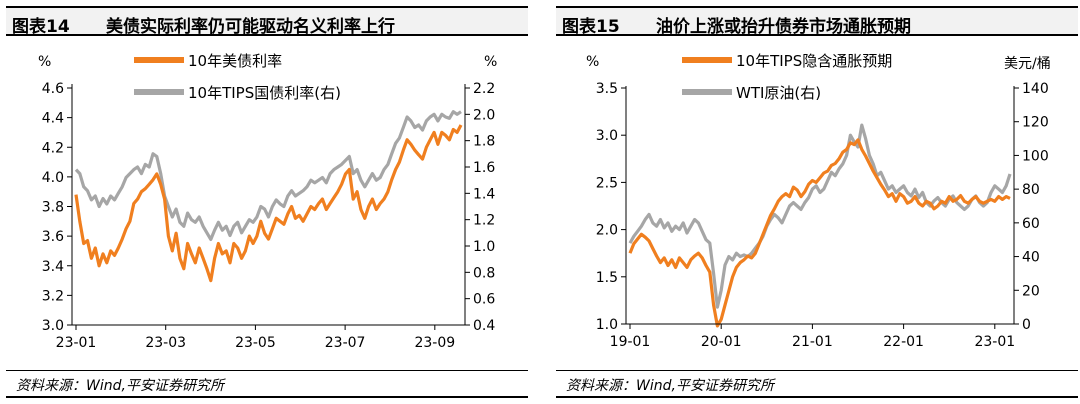  I want to click on figure-number: 图表15, so click(591, 27).